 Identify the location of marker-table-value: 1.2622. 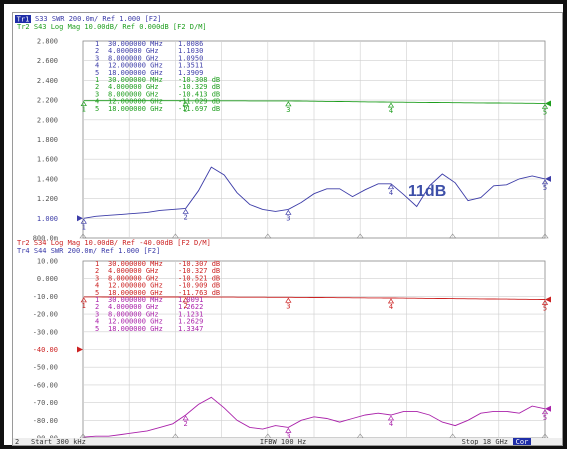
(190, 307).